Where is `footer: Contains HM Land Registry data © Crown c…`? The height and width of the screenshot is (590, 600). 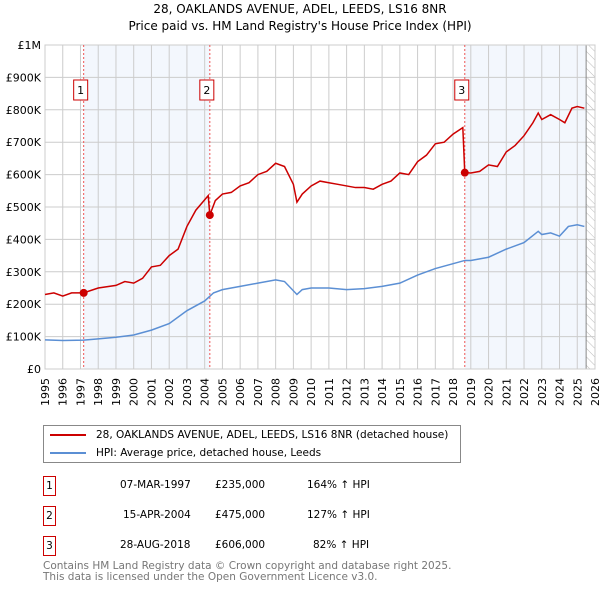 footer: Contains HM Land Registry data © Crown c… is located at coordinates (247, 572).